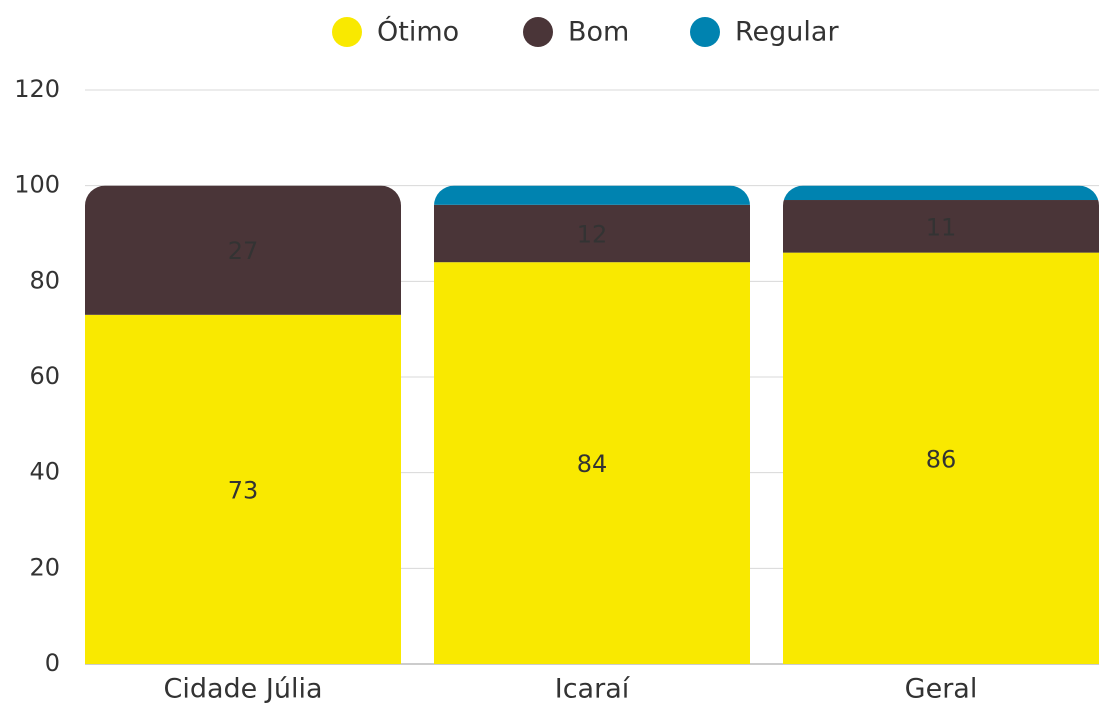 The width and height of the screenshot is (1099, 708). What do you see at coordinates (52, 663) in the screenshot?
I see `y-tick-label: 0` at bounding box center [52, 663].